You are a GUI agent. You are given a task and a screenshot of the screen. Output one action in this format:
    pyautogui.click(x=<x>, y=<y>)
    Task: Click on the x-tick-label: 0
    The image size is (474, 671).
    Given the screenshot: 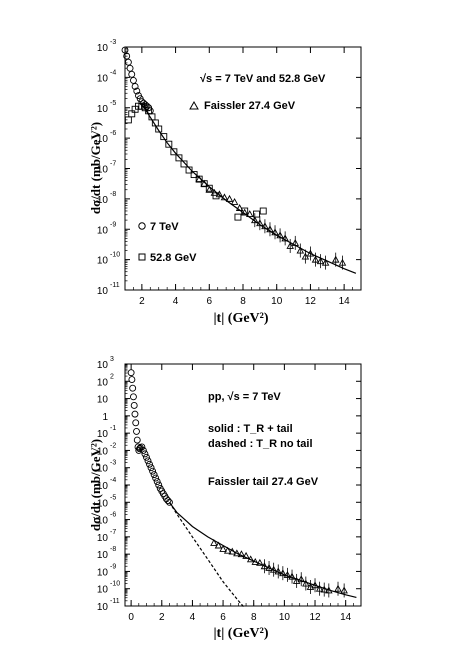 What is the action you would take?
    pyautogui.click(x=131, y=617)
    